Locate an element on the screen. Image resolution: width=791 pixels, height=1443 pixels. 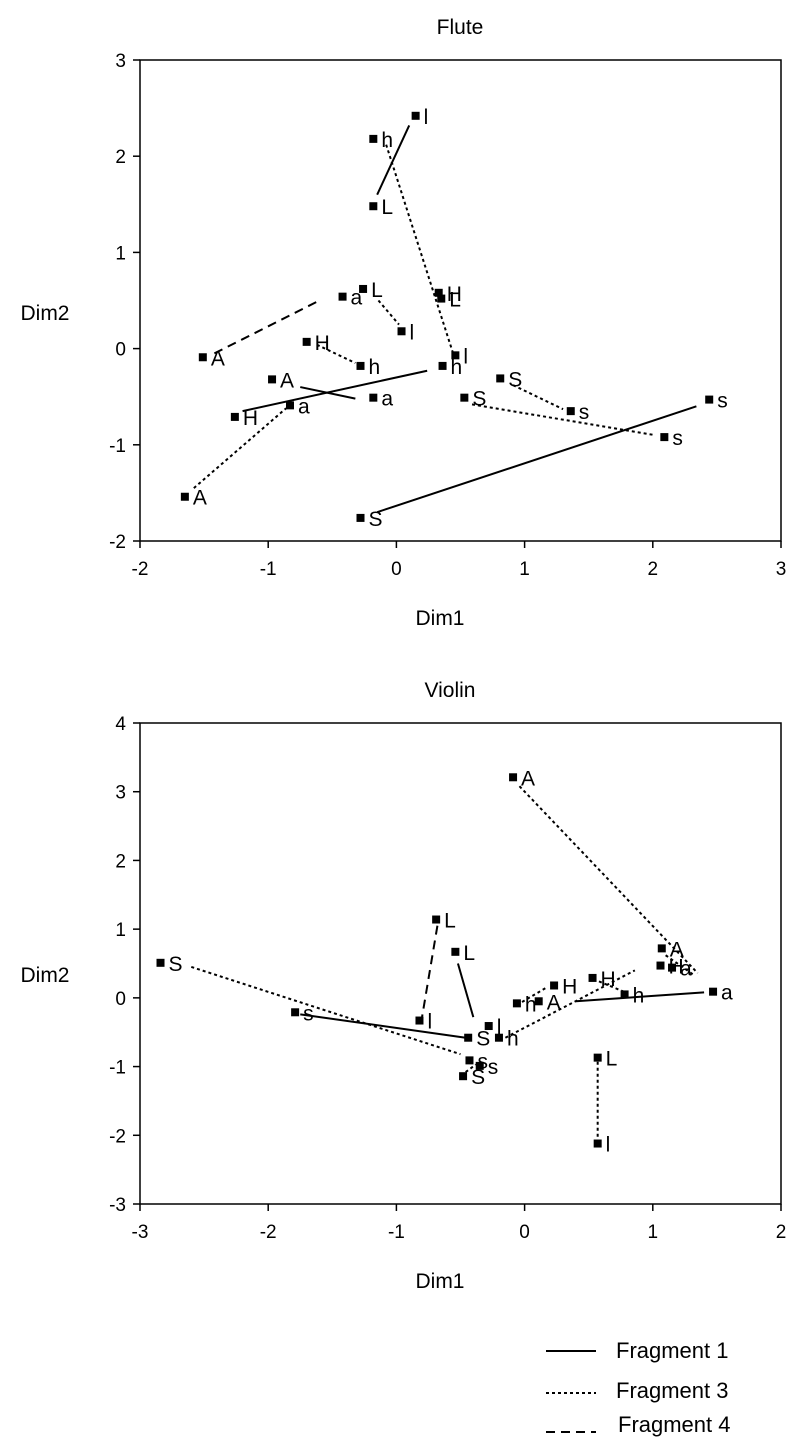
flute-x-axis-title: Dim1 is located at coordinates (439, 618).